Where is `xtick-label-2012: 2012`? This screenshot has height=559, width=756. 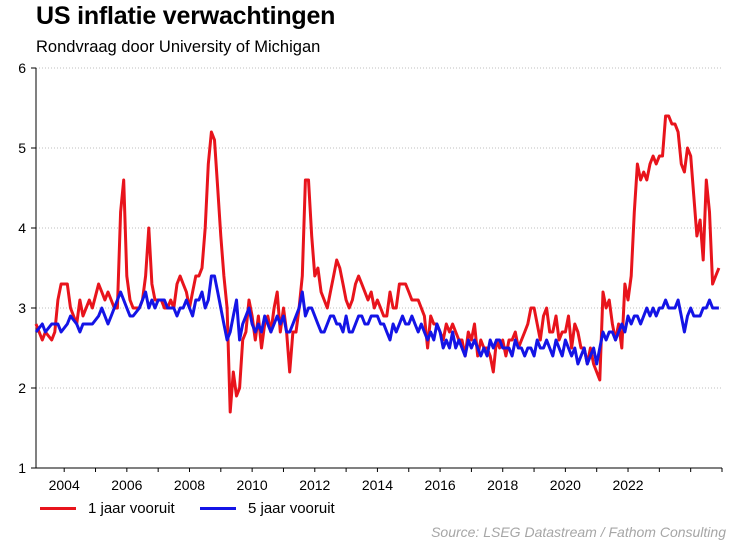 xtick-label-2012: 2012 is located at coordinates (314, 485).